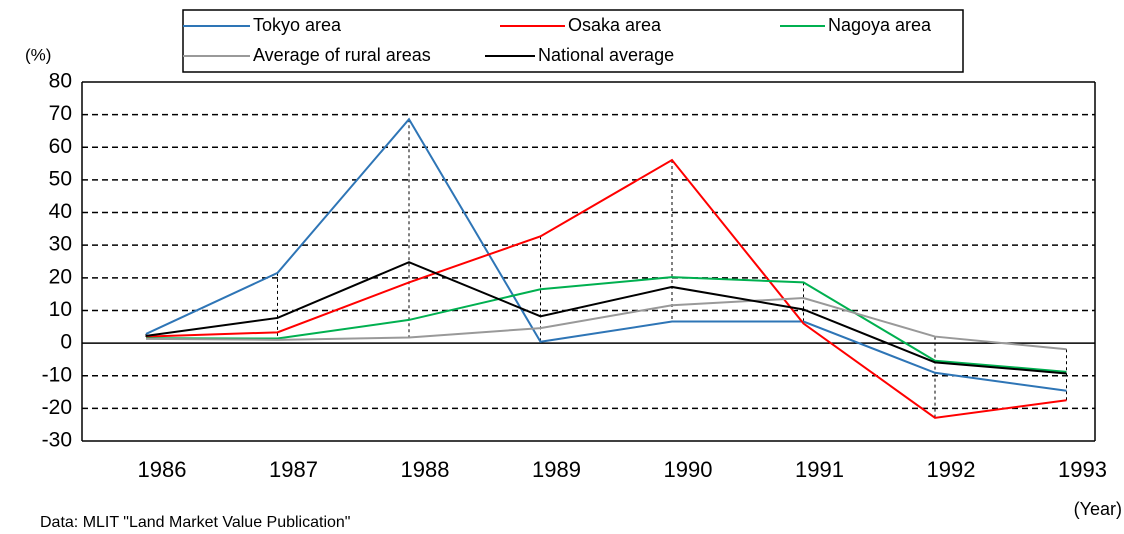 Image resolution: width=1124 pixels, height=534 pixels. What do you see at coordinates (60, 309) in the screenshot?
I see `y-tick-label: 10` at bounding box center [60, 309].